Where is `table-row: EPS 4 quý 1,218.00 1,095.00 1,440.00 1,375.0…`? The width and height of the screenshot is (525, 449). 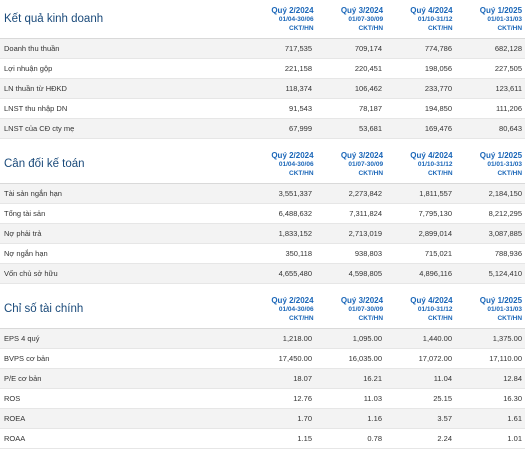
table-row: EPS 4 quý 1,218.00 1,095.00 1,440.00 1,375.0… is located at coordinates (262, 339).